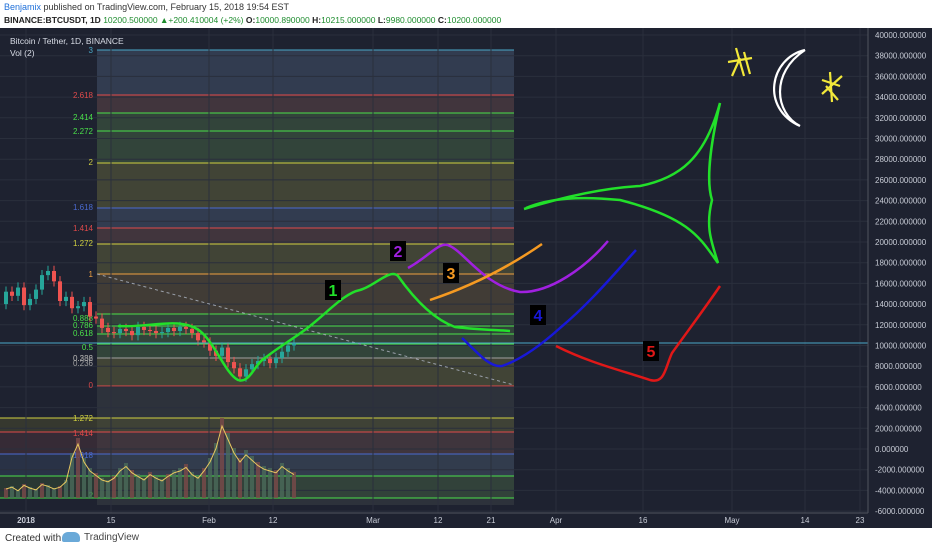 Image resolution: width=932 pixels, height=550 pixels. I want to click on wave-number-labels: 1 2 3 4 5, so click(492, 301).